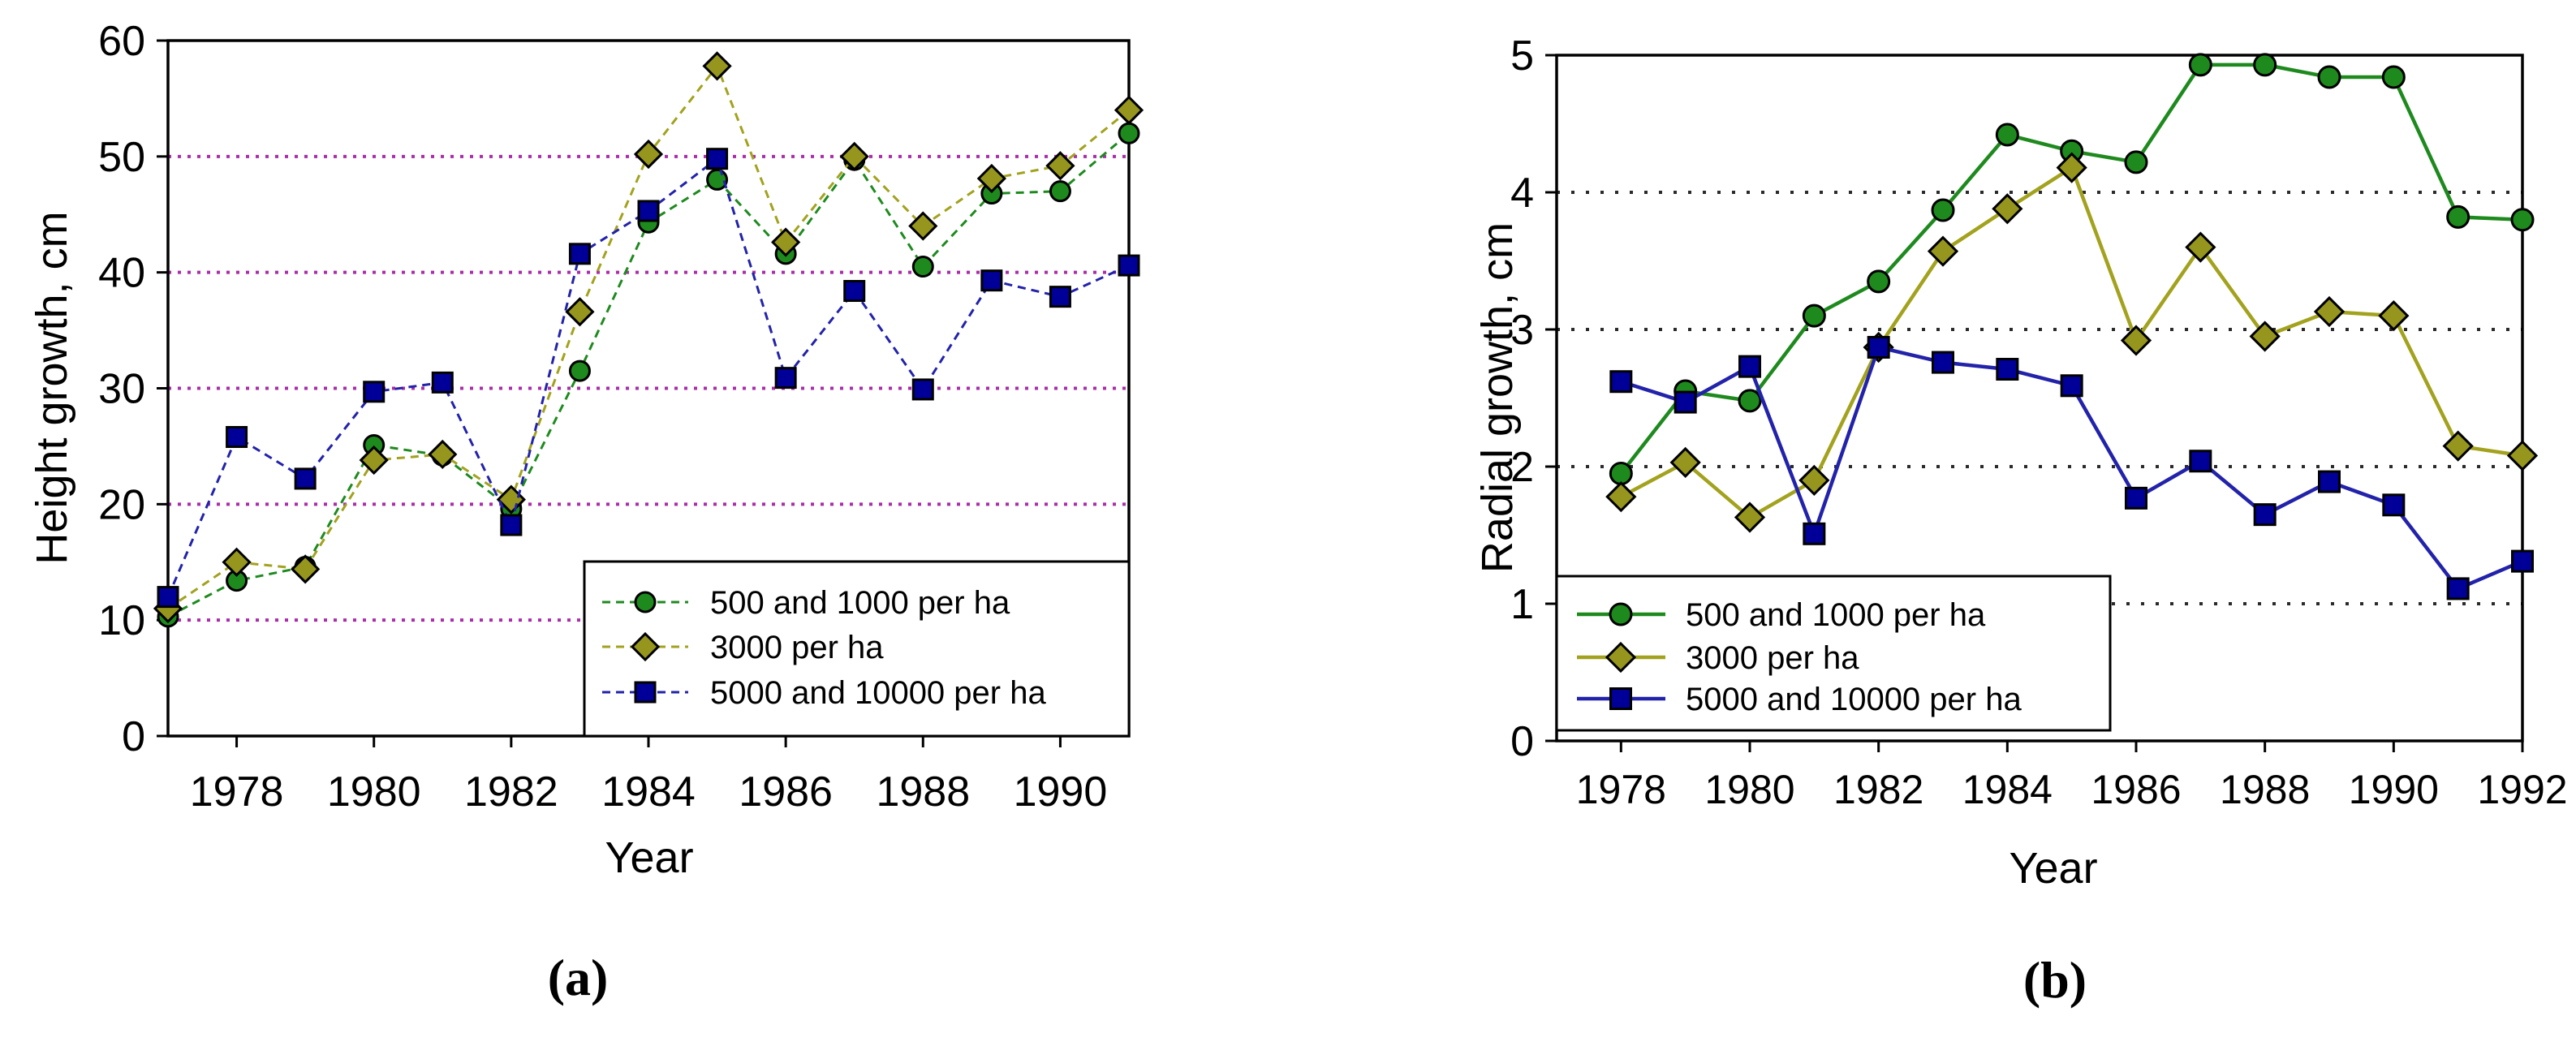 The width and height of the screenshot is (2576, 1046). Describe the element at coordinates (1522, 193) in the screenshot. I see `y-tick-label: 4` at that location.